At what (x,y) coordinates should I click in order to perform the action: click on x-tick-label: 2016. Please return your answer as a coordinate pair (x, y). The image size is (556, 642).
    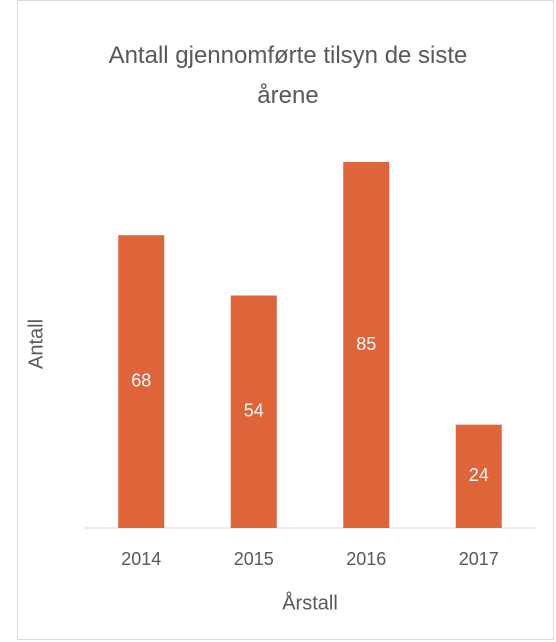
    Looking at the image, I should click on (366, 559).